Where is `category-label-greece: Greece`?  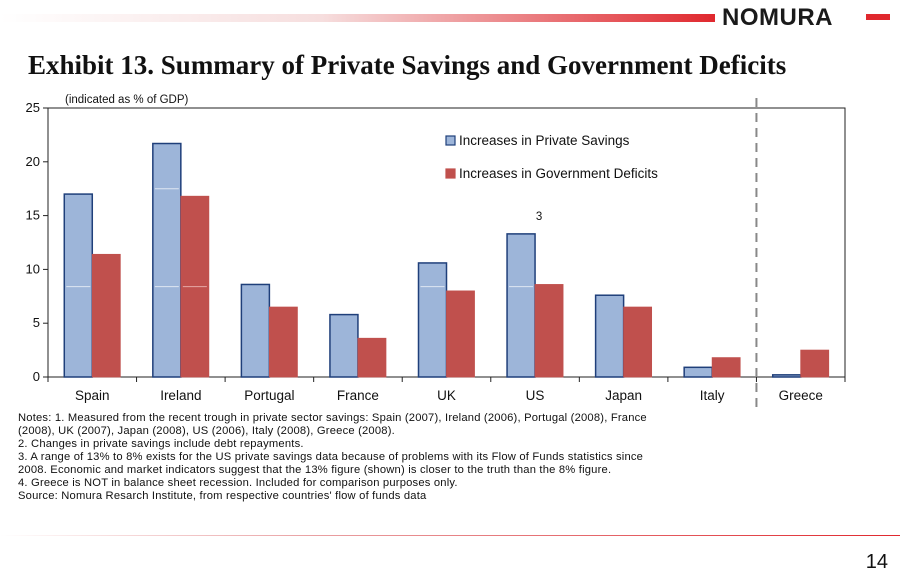 category-label-greece: Greece is located at coordinates (801, 395).